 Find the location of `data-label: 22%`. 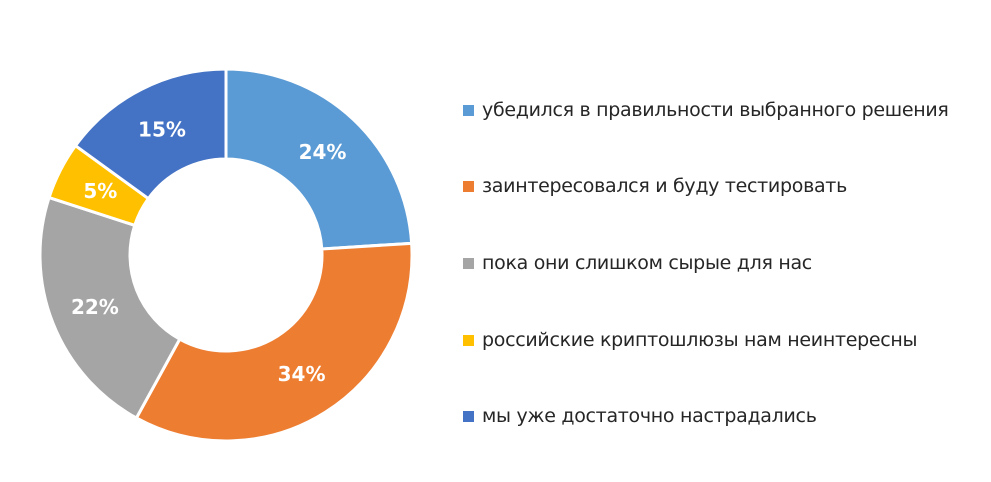

data-label: 22% is located at coordinates (95, 307).